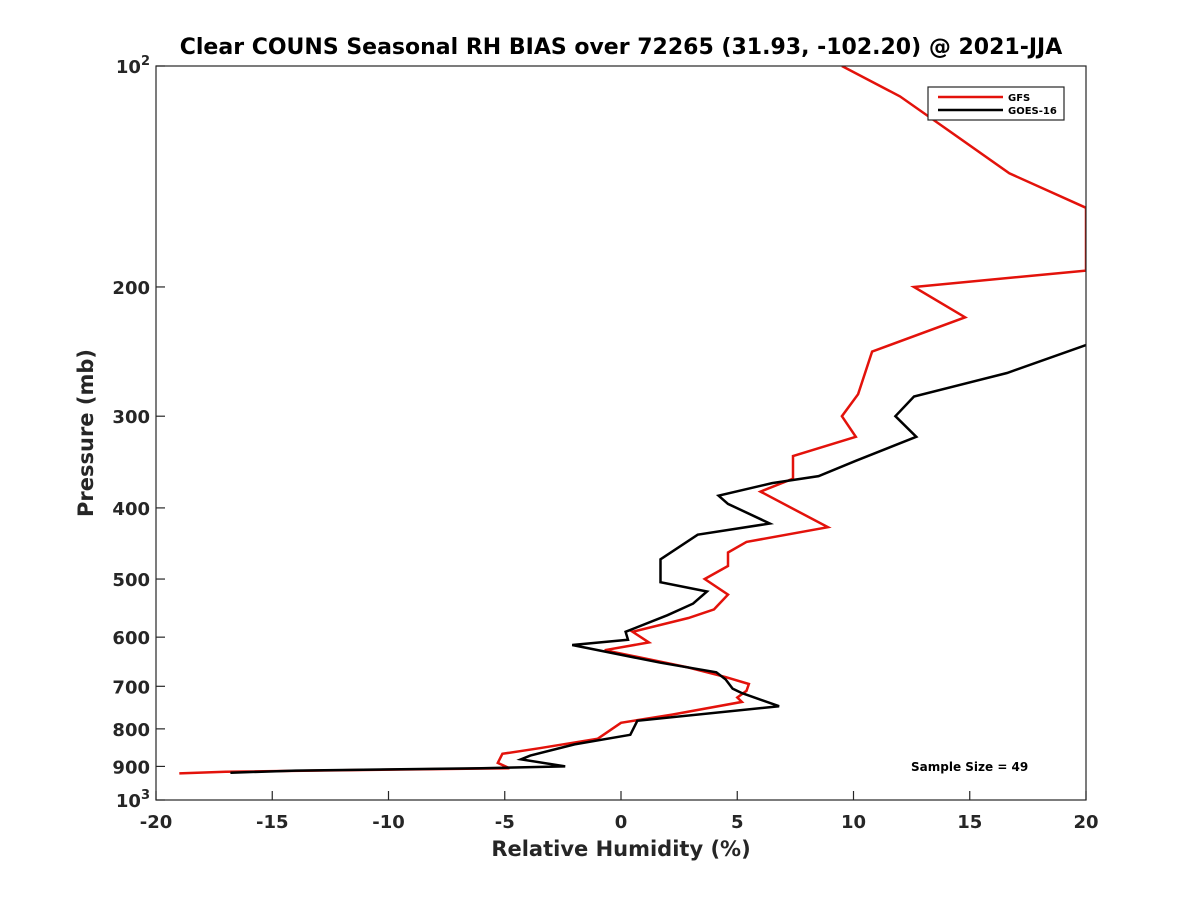 The height and width of the screenshot is (900, 1200). Describe the element at coordinates (1085, 822) in the screenshot. I see `x-tick-label: 20` at that location.